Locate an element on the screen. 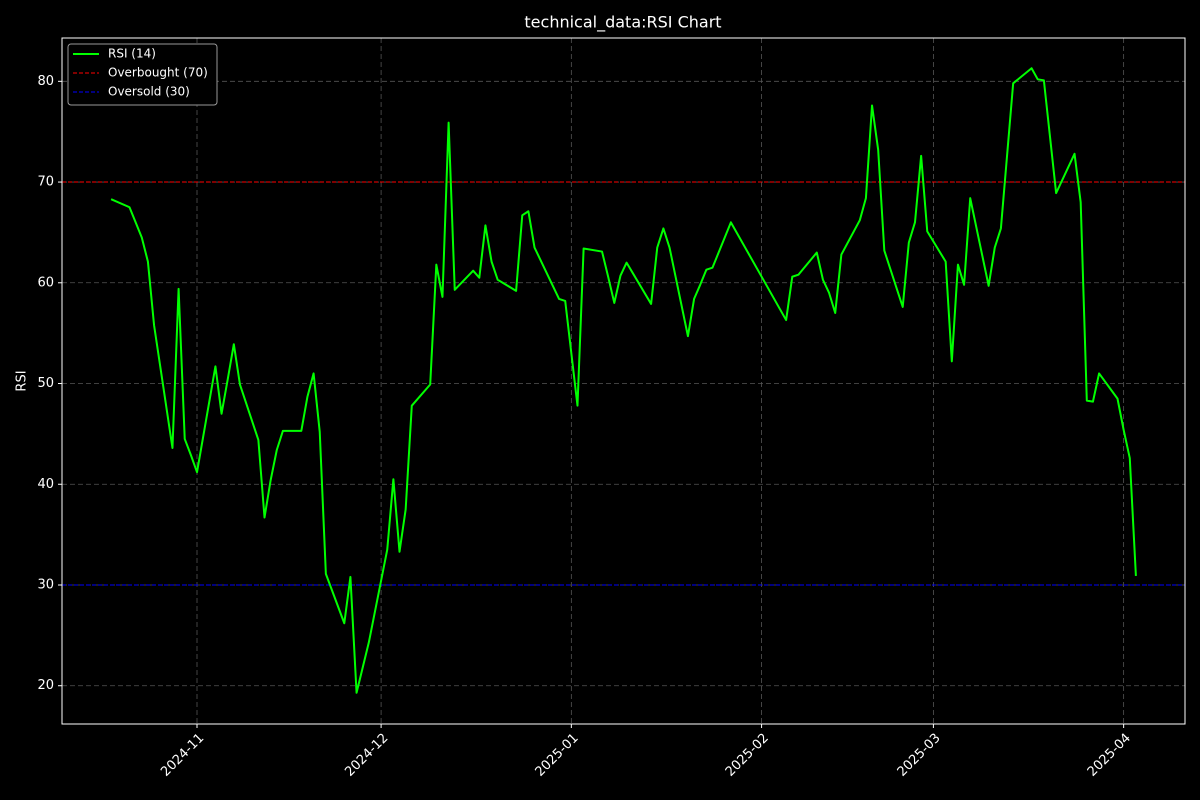 The height and width of the screenshot is (800, 1200). legend-label: Overbought (70) is located at coordinates (158, 73).